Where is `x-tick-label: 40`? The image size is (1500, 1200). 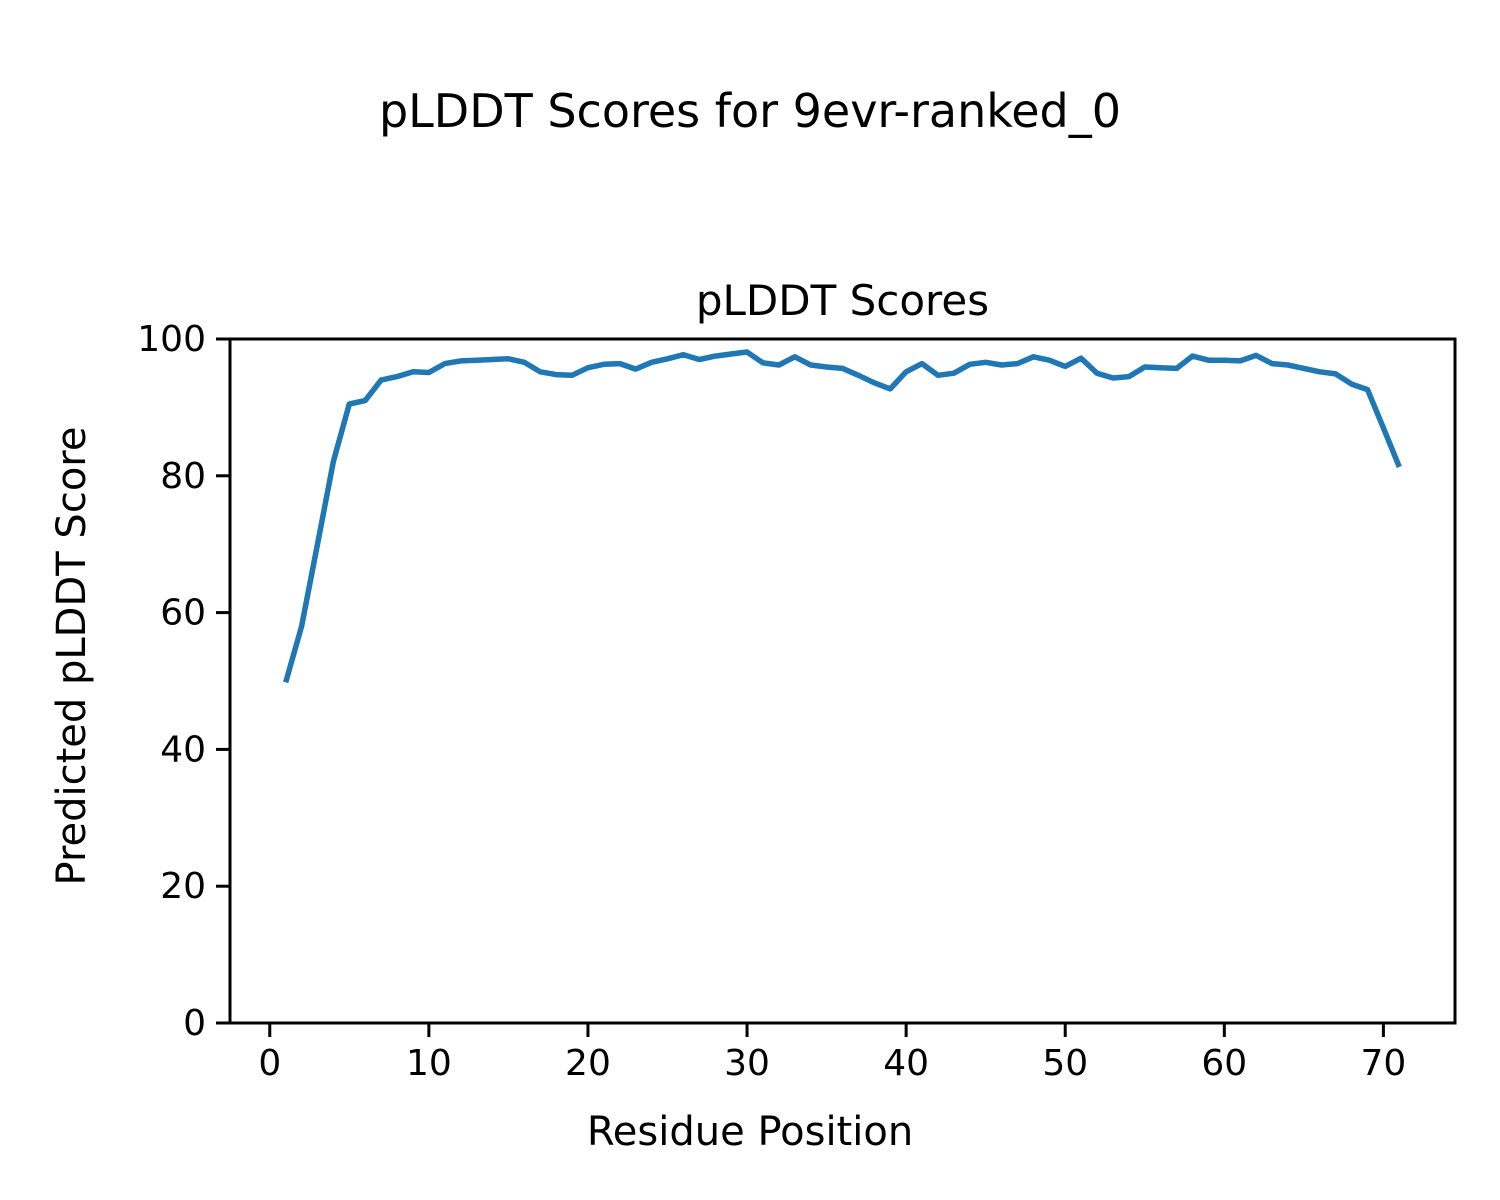
x-tick-label: 40 is located at coordinates (906, 1063).